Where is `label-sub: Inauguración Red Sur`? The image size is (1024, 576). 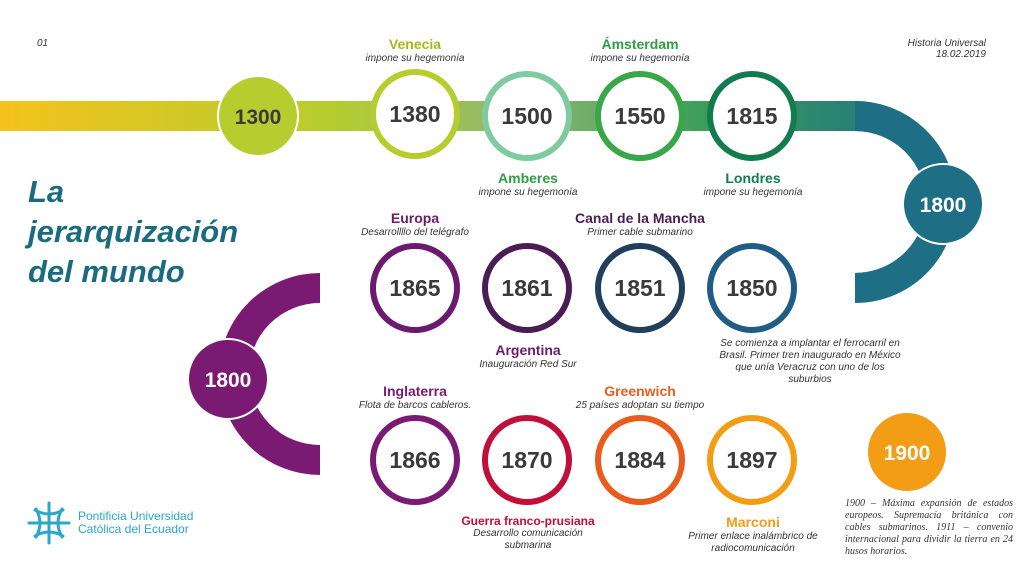
label-sub: Inauguración Red Sur is located at coordinates (528, 364).